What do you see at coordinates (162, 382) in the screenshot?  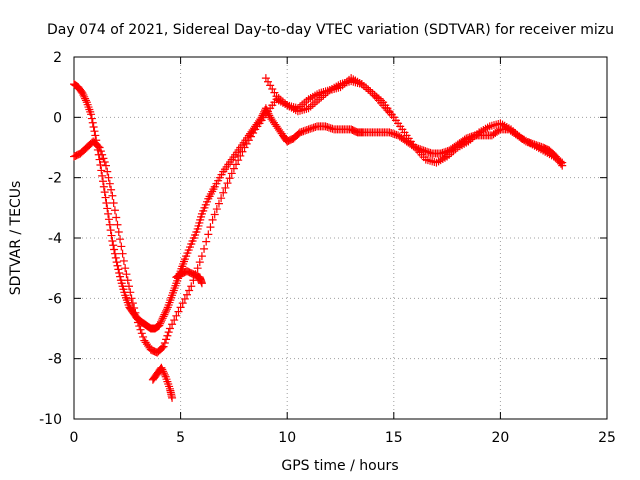 I see `series-dip` at bounding box center [162, 382].